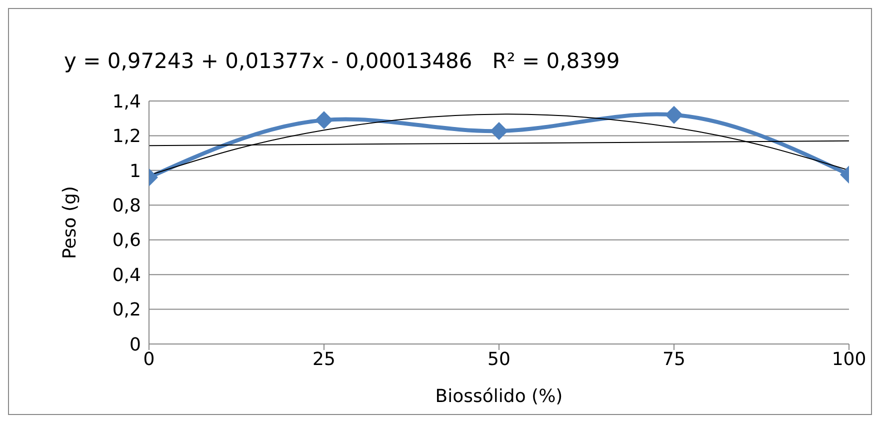 This screenshot has height=423, width=880. I want to click on y-tick-label: 0,4, so click(126, 275).